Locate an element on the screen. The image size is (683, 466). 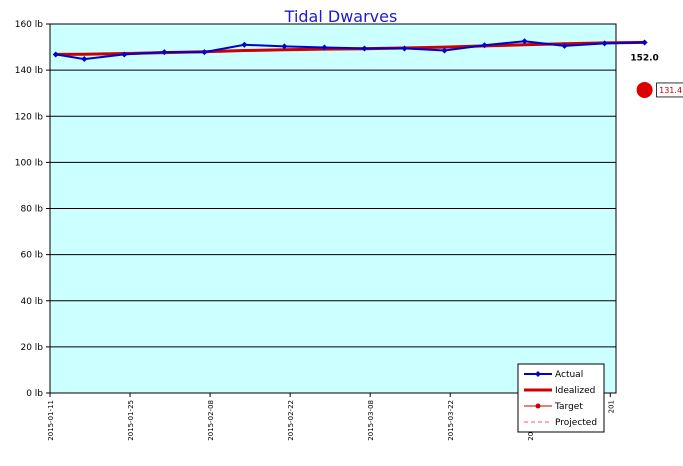
y-tick-label: 140 lb is located at coordinates (29, 71).